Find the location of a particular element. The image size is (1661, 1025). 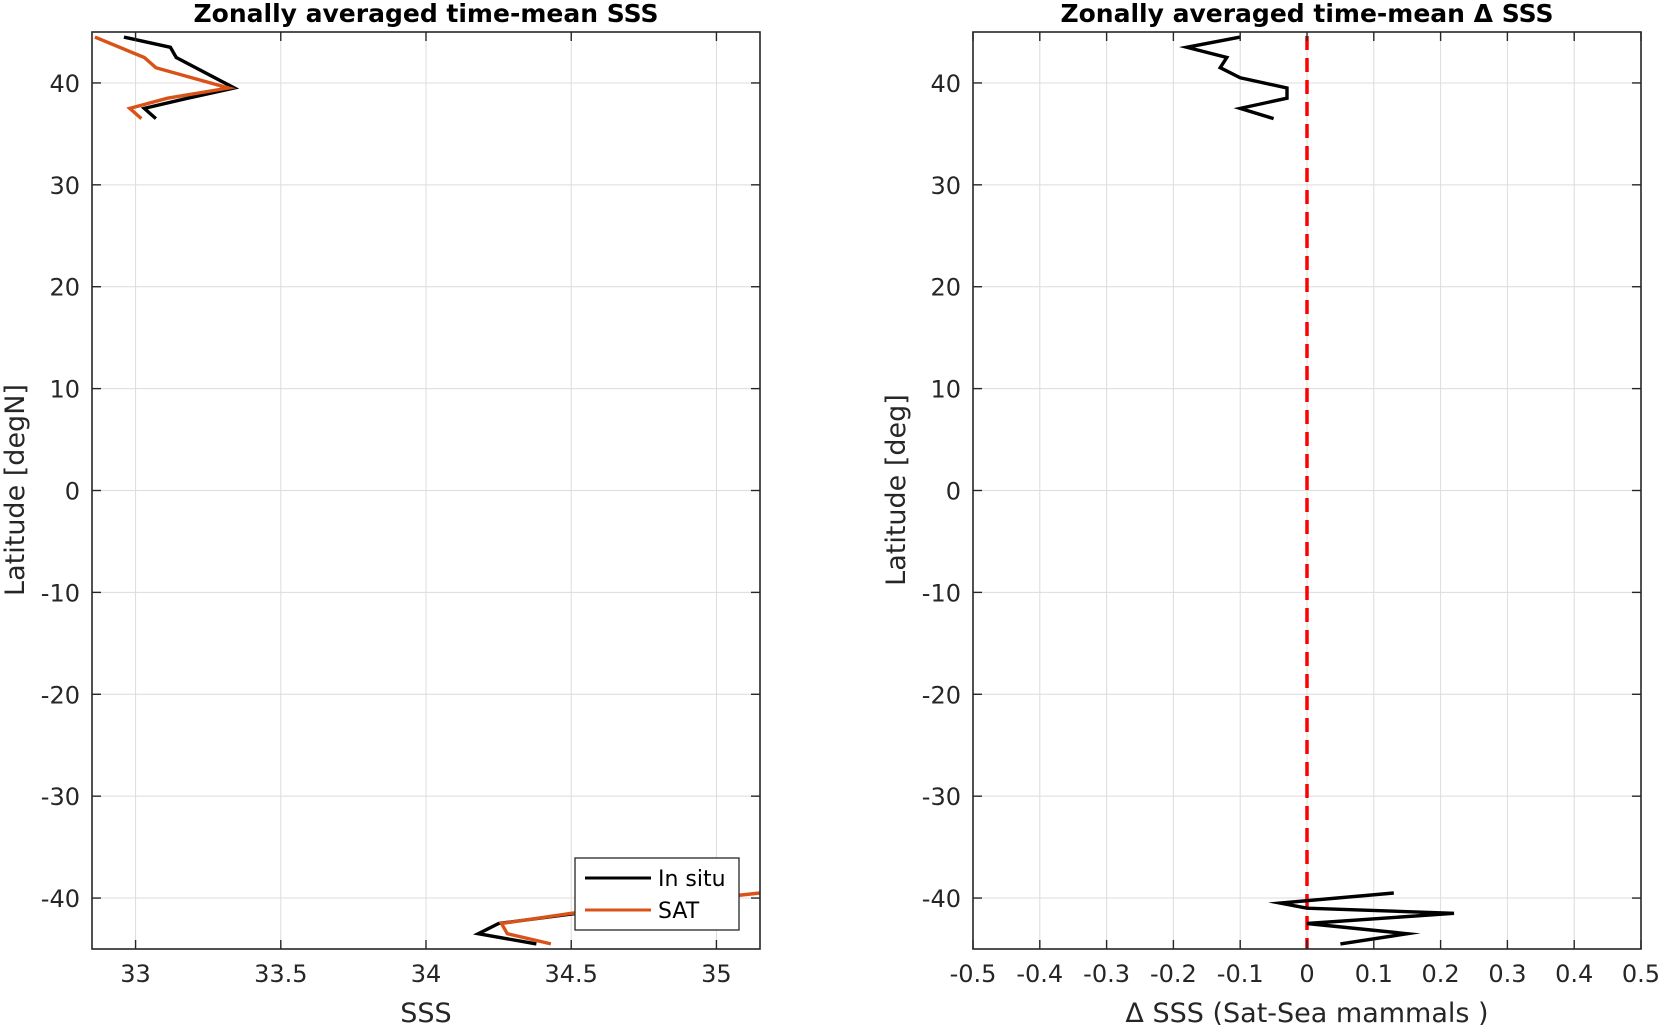

right-x-axis-label: Δ SSS (Sat-Sea mammals ) is located at coordinates (1306, 1011).